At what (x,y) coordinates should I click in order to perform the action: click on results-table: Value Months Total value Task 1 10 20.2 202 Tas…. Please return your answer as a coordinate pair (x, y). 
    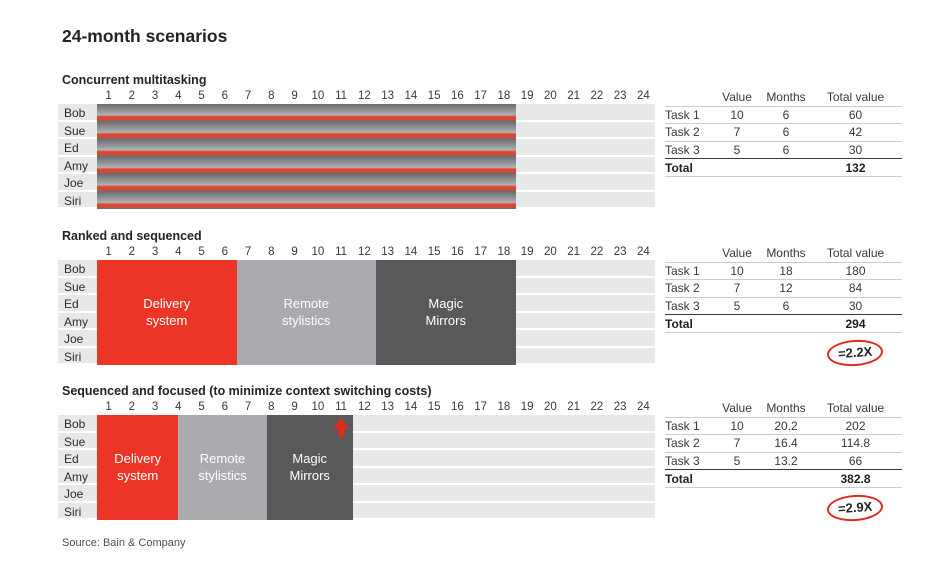
    Looking at the image, I should click on (783, 461).